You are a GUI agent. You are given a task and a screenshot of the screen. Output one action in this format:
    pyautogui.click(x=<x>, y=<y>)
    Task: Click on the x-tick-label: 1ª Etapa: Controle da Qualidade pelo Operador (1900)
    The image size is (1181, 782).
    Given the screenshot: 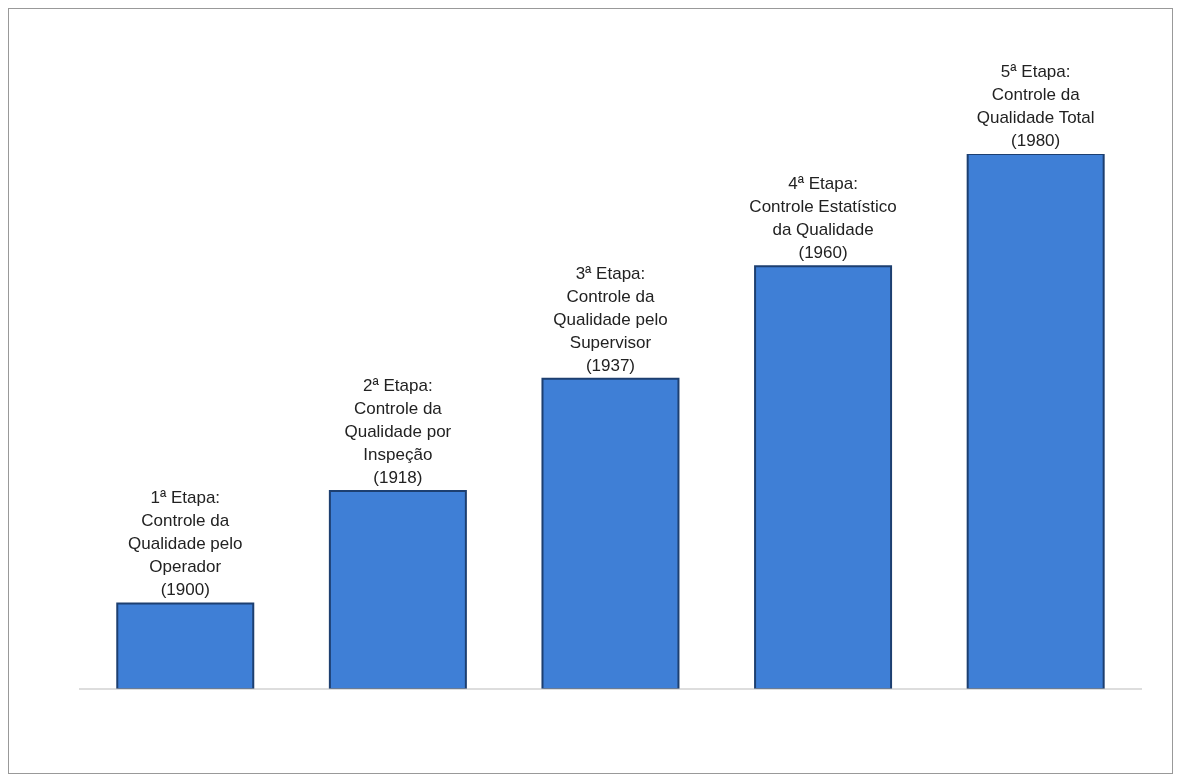 What is the action you would take?
    pyautogui.click(x=185, y=544)
    